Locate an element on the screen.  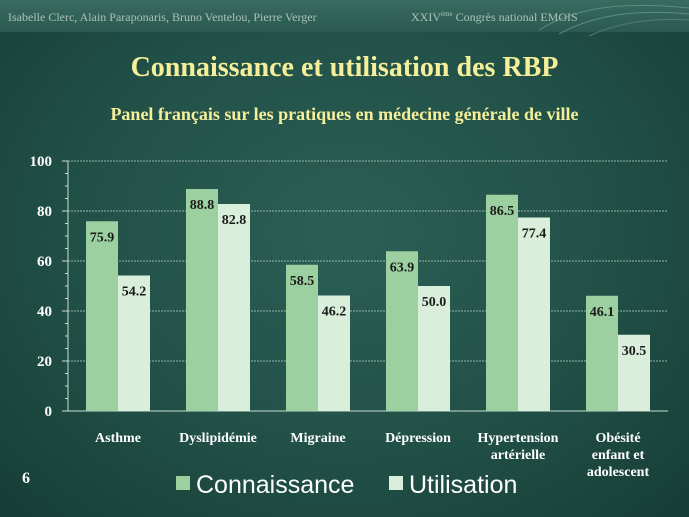
legend-swatch-connaissance is located at coordinates (183, 483).